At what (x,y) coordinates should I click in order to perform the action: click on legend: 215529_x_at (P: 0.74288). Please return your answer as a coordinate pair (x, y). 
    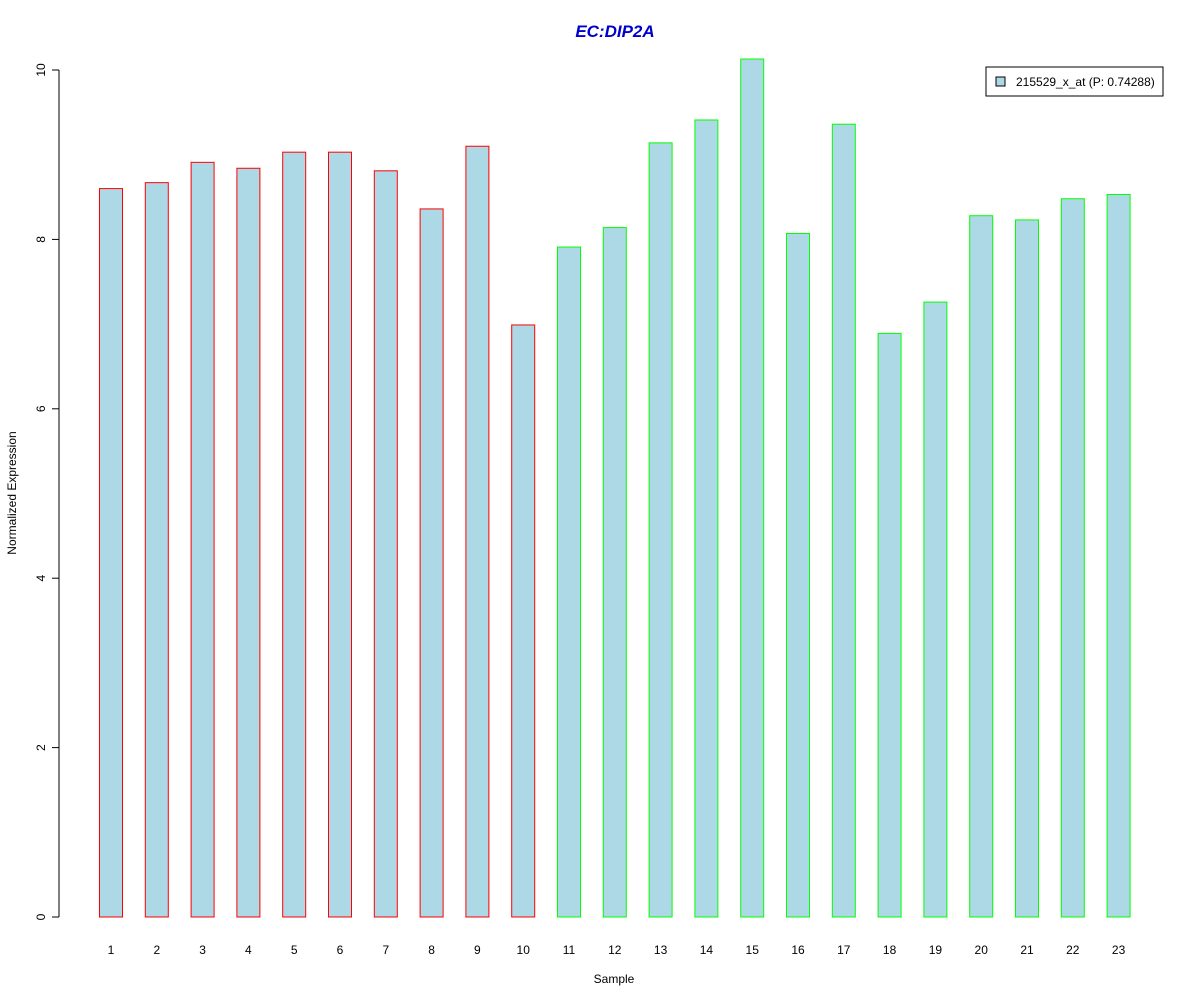
    Looking at the image, I should click on (1074, 81).